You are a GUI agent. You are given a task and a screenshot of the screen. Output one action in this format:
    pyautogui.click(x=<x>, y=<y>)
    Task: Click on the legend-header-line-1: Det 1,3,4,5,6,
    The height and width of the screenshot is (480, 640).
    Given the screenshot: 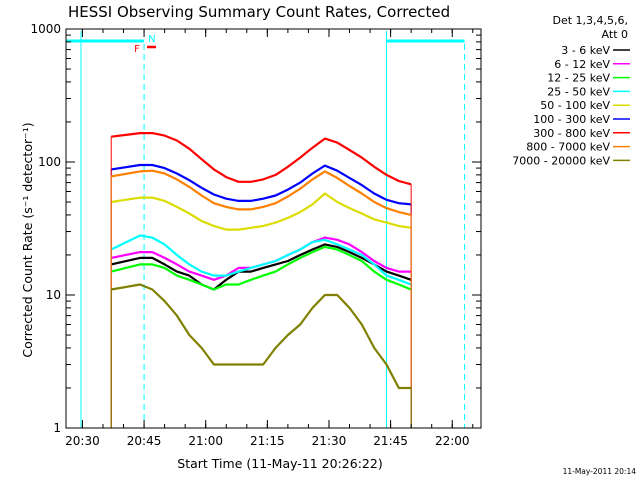 What is the action you would take?
    pyautogui.click(x=590, y=20)
    